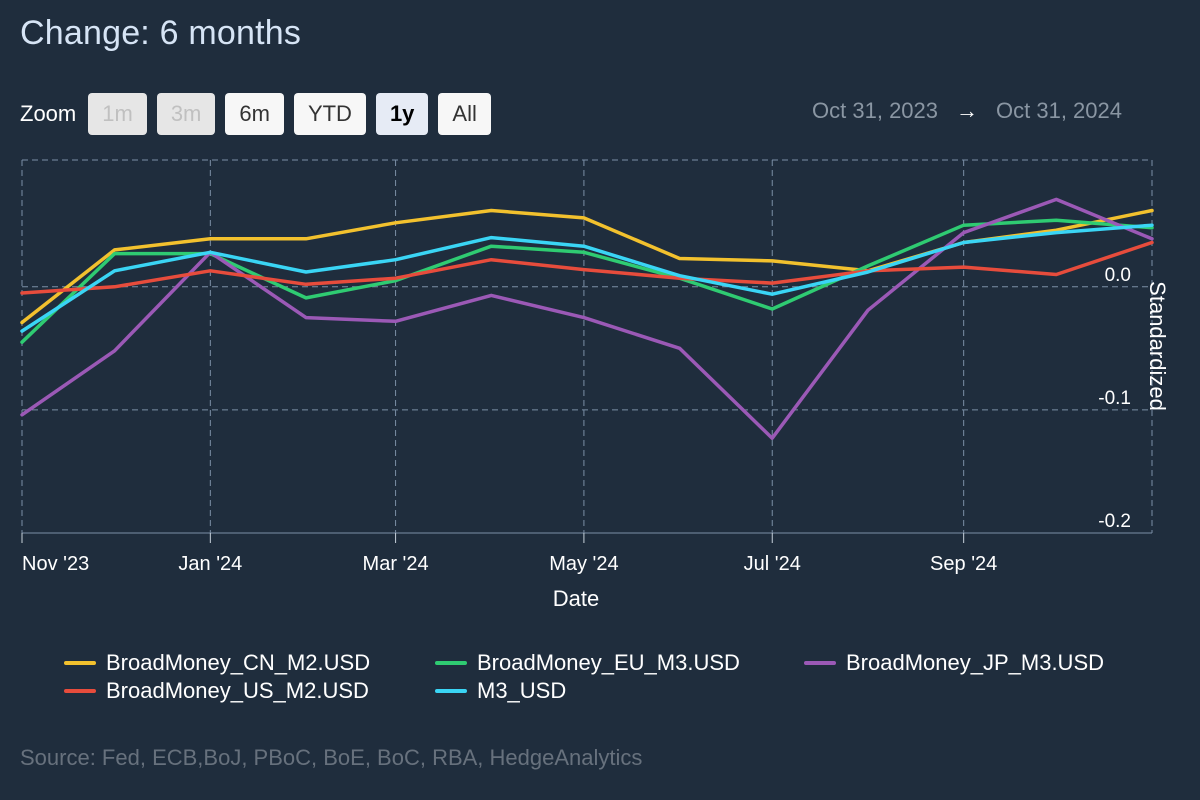  Describe the element at coordinates (186, 114) in the screenshot. I see `zoom-3m-button: 3m` at that location.